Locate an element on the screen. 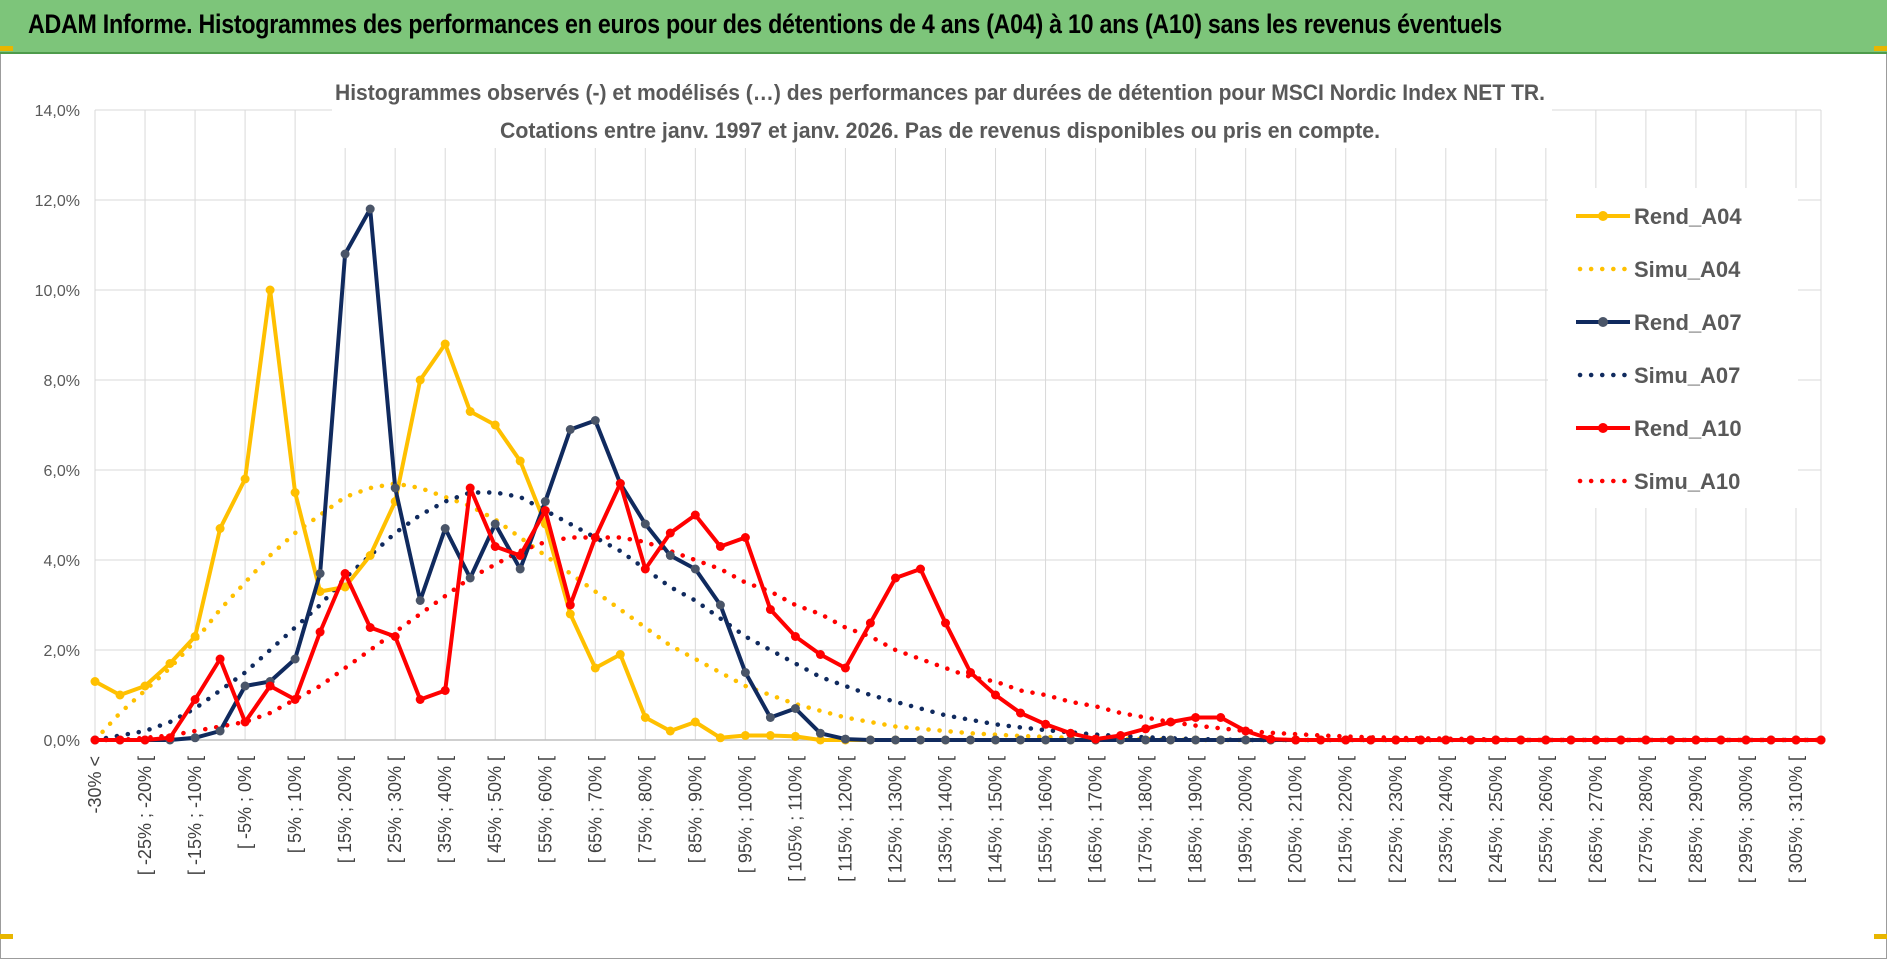 This screenshot has height=959, width=1887. x-tick-label: [ 145% ; 150% [ is located at coordinates (996, 819).